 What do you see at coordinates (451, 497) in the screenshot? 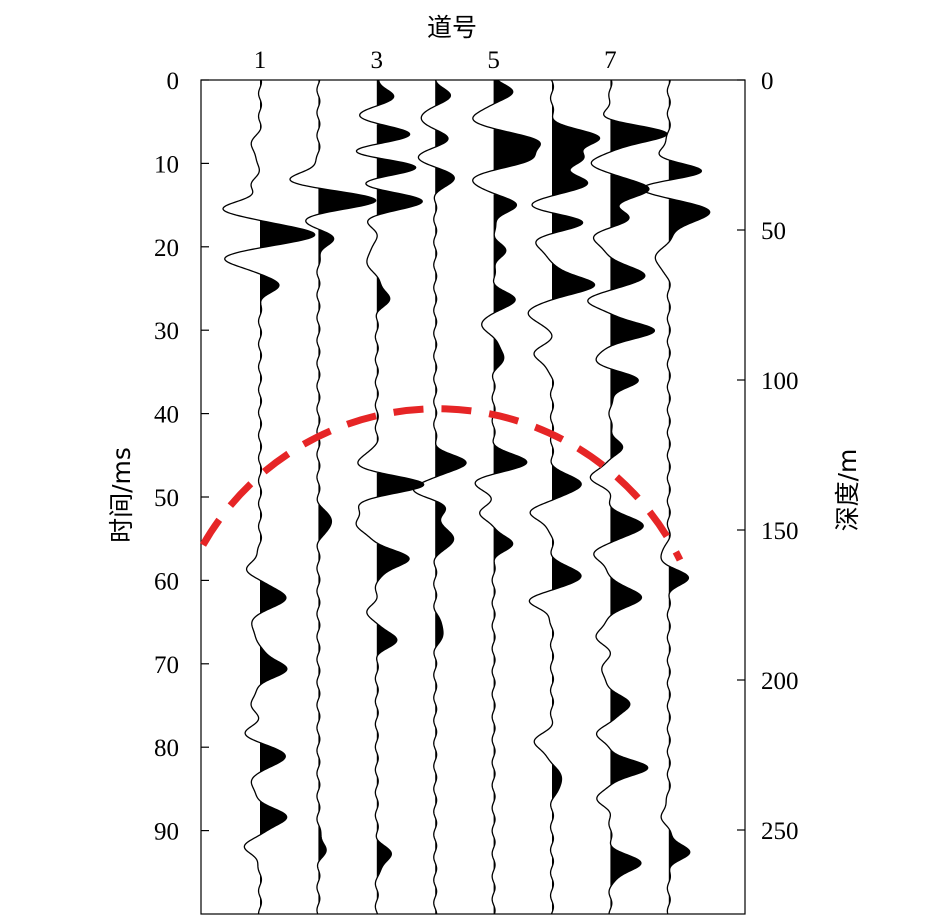
I see `trace-4-fill` at bounding box center [451, 497].